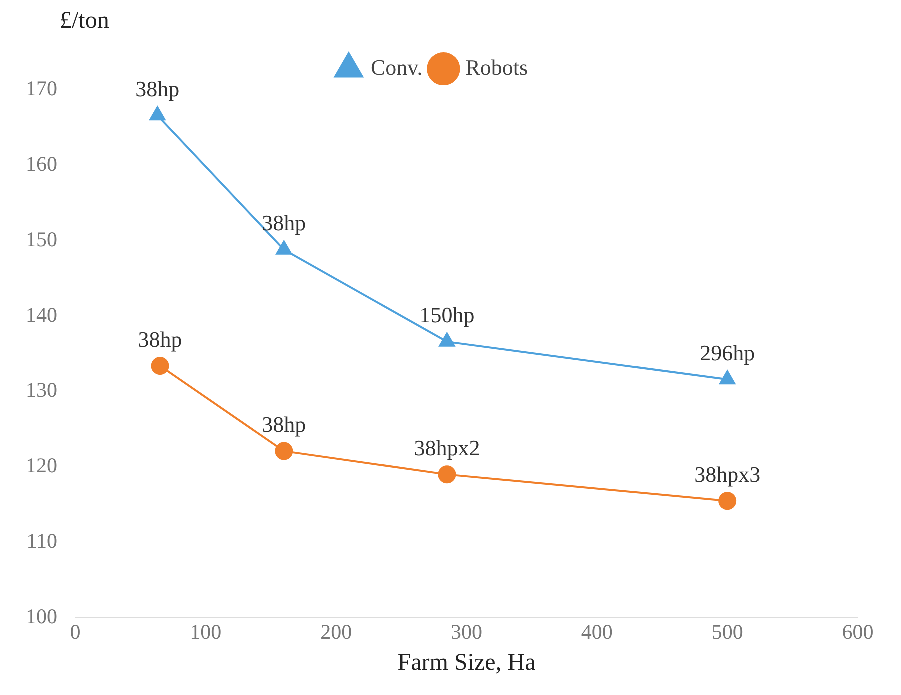  What do you see at coordinates (728, 632) in the screenshot?
I see `x-tick-label: 500` at bounding box center [728, 632].